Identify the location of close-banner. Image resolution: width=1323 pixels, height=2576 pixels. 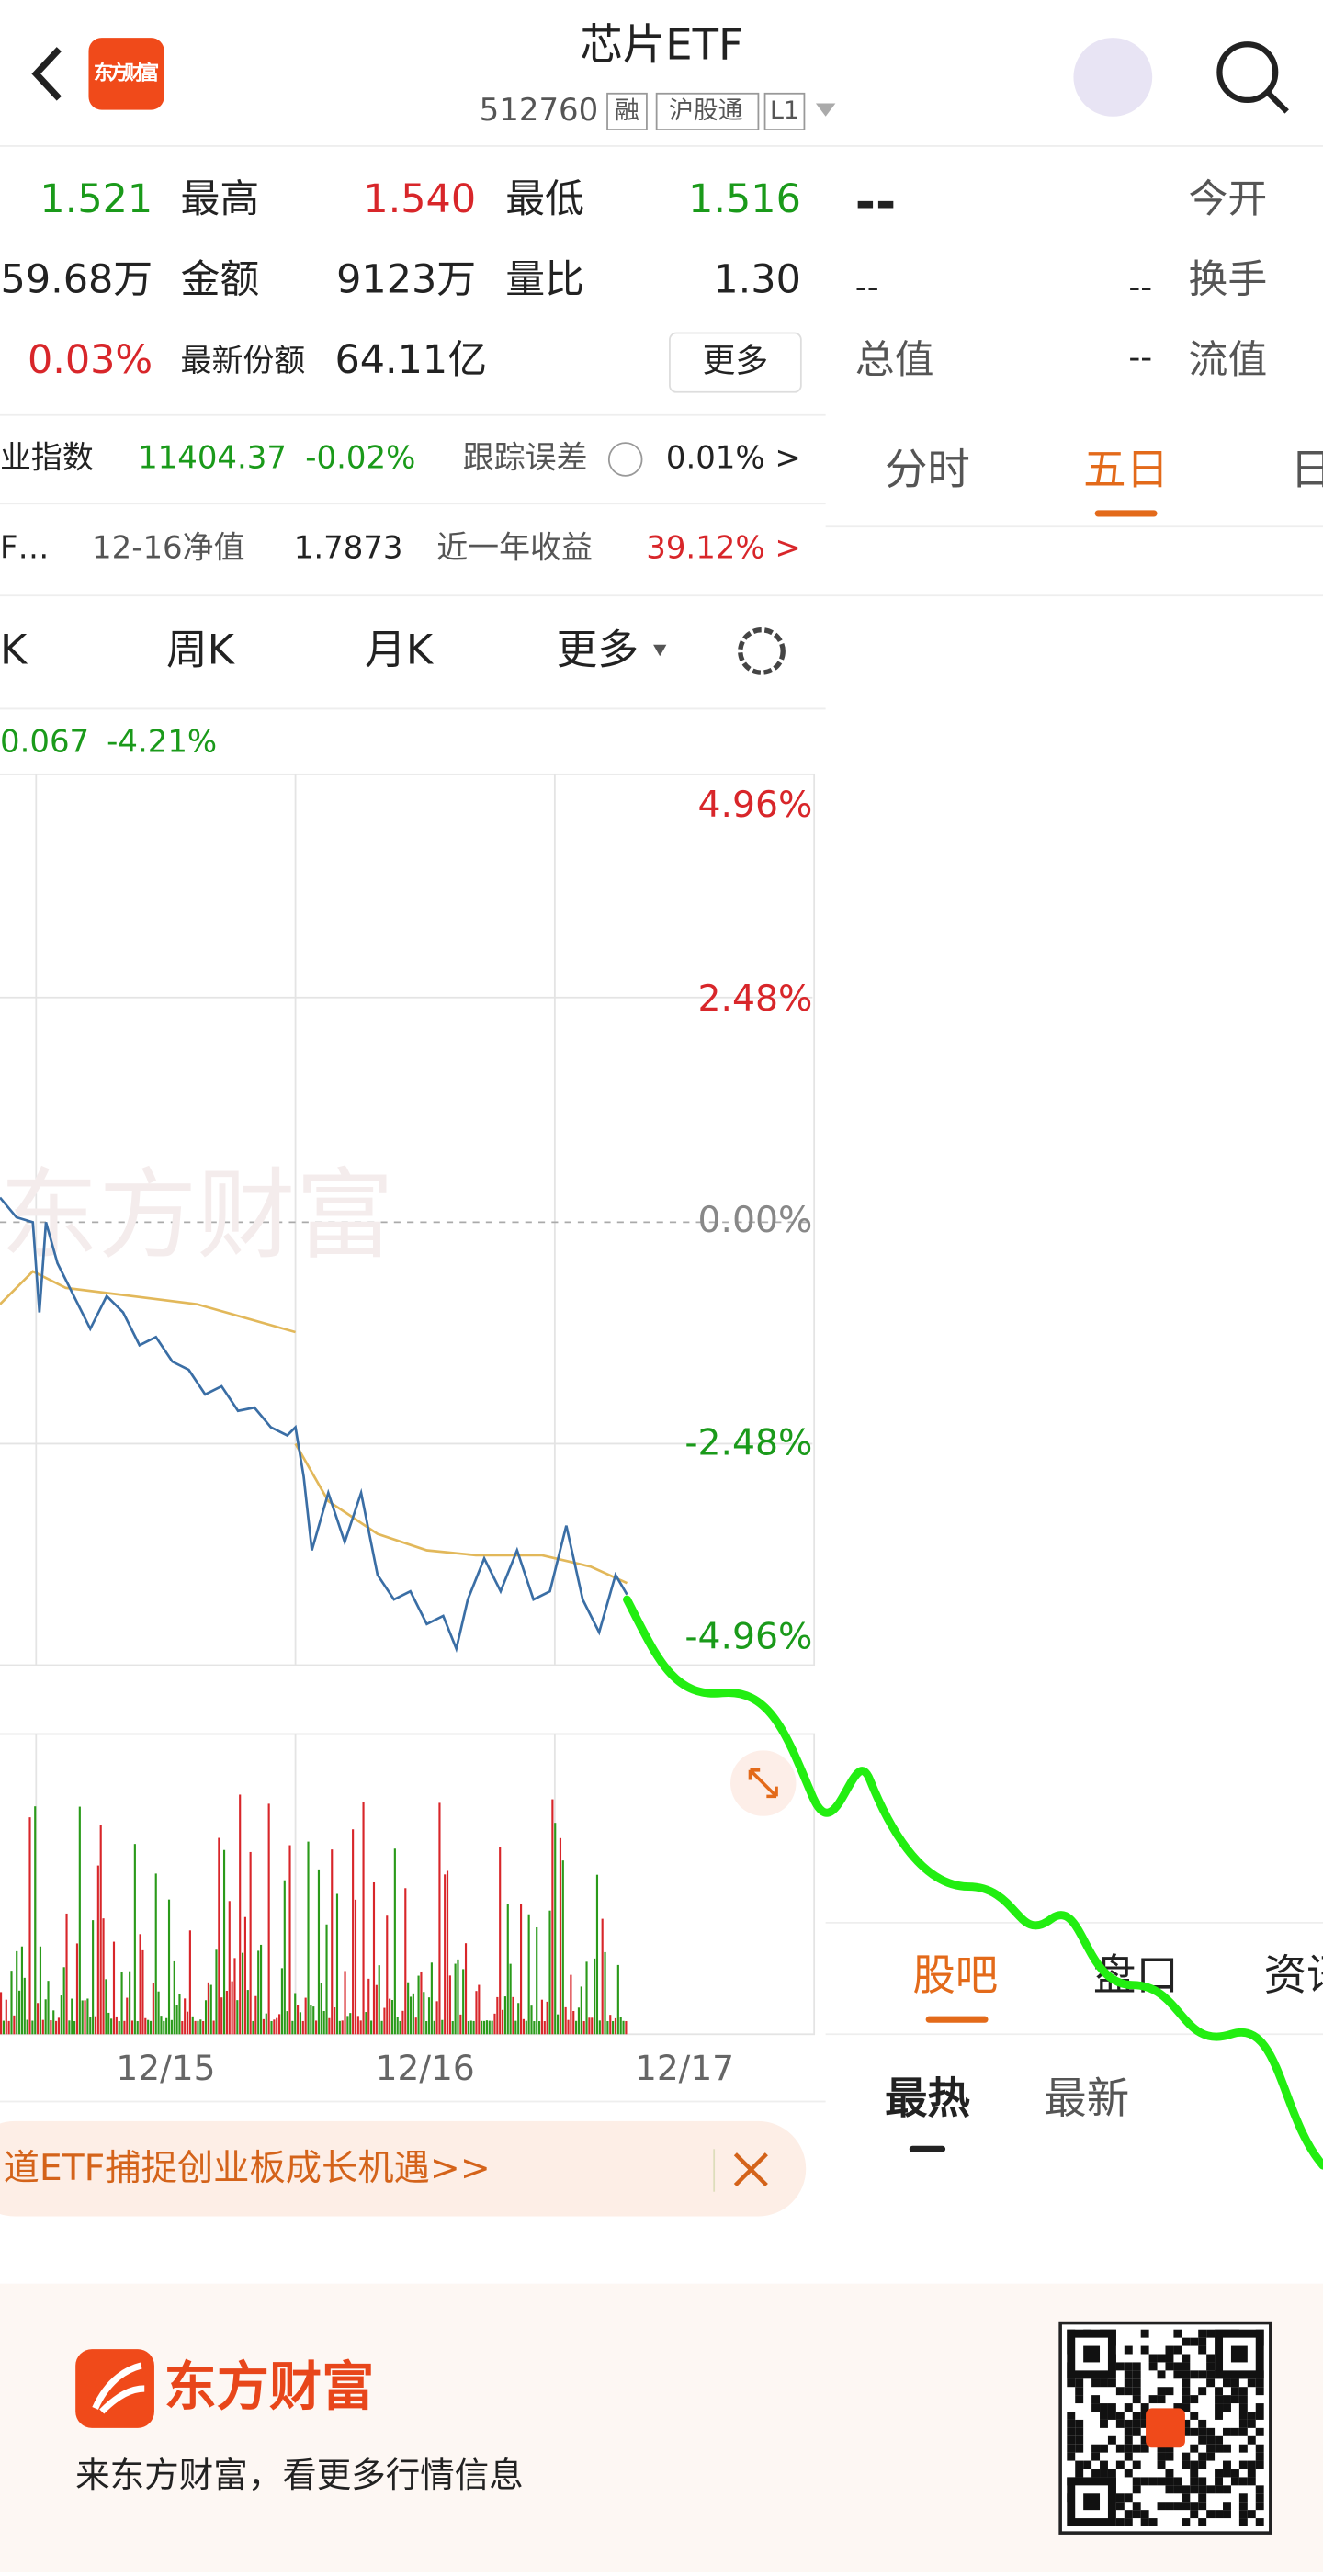
(750, 2169).